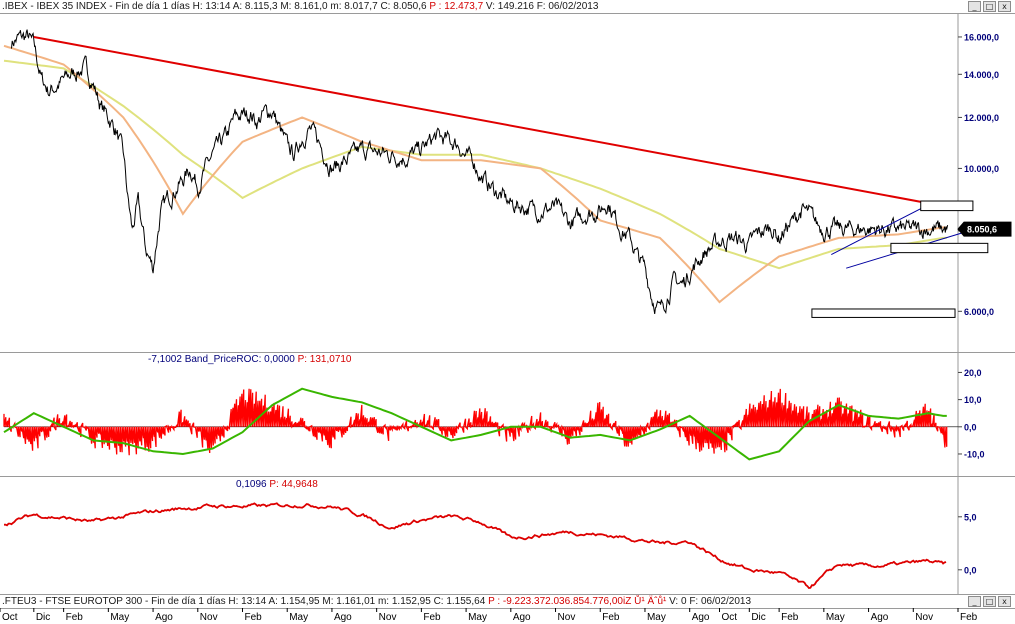  Describe the element at coordinates (981, 118) in the screenshot. I see `price-tick-label: 12.000,0` at that location.